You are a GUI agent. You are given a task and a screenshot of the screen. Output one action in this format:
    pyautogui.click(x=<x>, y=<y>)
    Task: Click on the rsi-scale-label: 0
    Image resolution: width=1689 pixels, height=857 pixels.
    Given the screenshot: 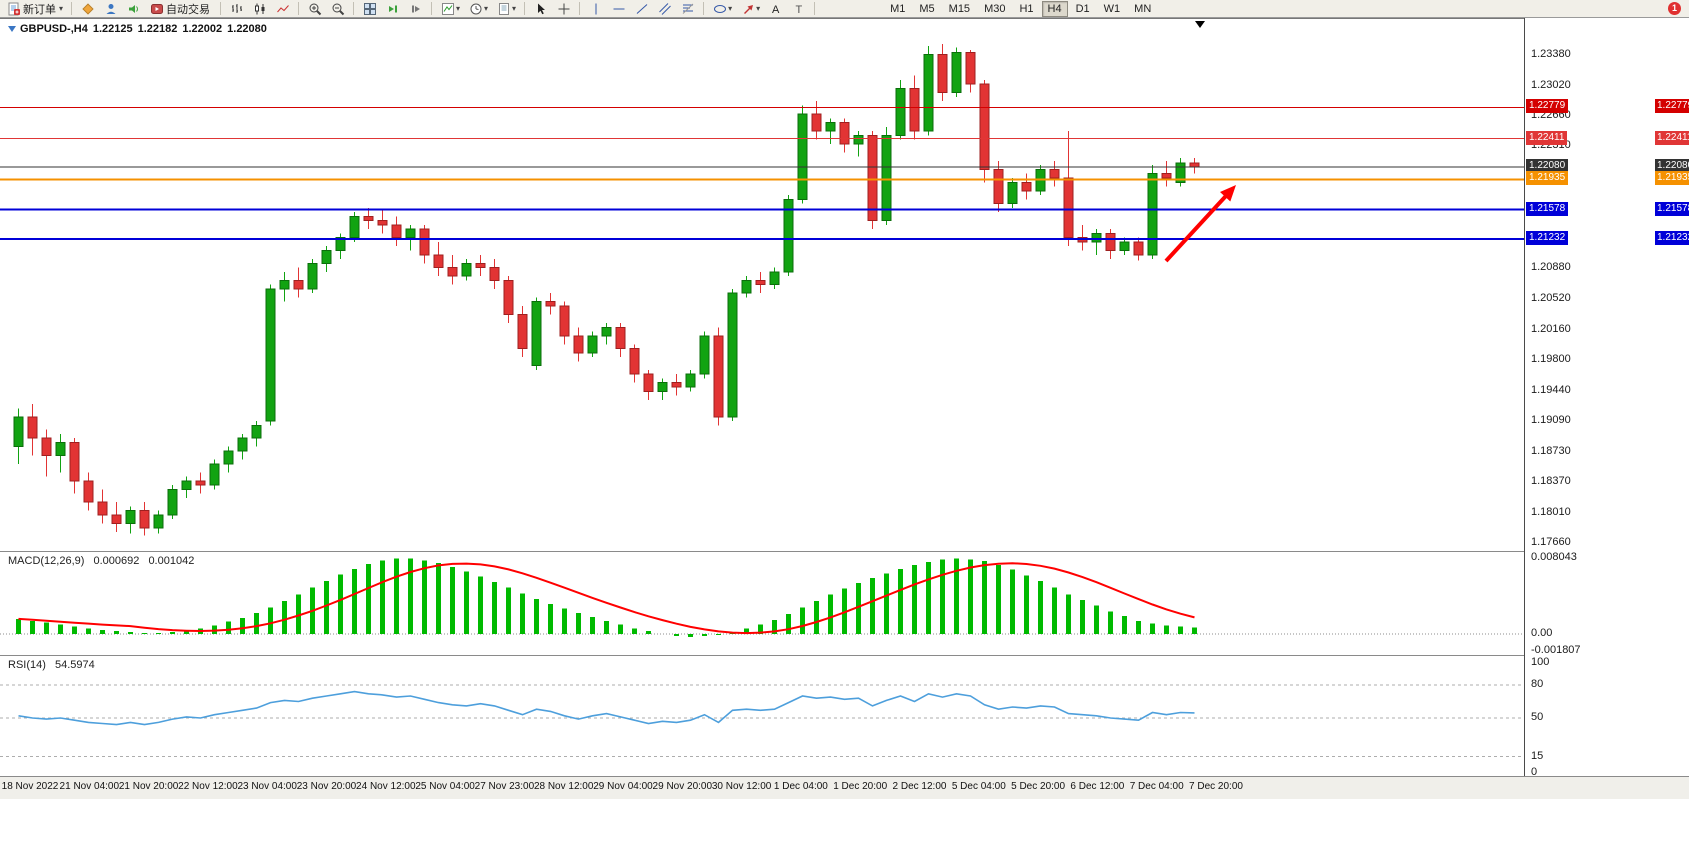 What is the action you would take?
    pyautogui.click(x=1534, y=772)
    